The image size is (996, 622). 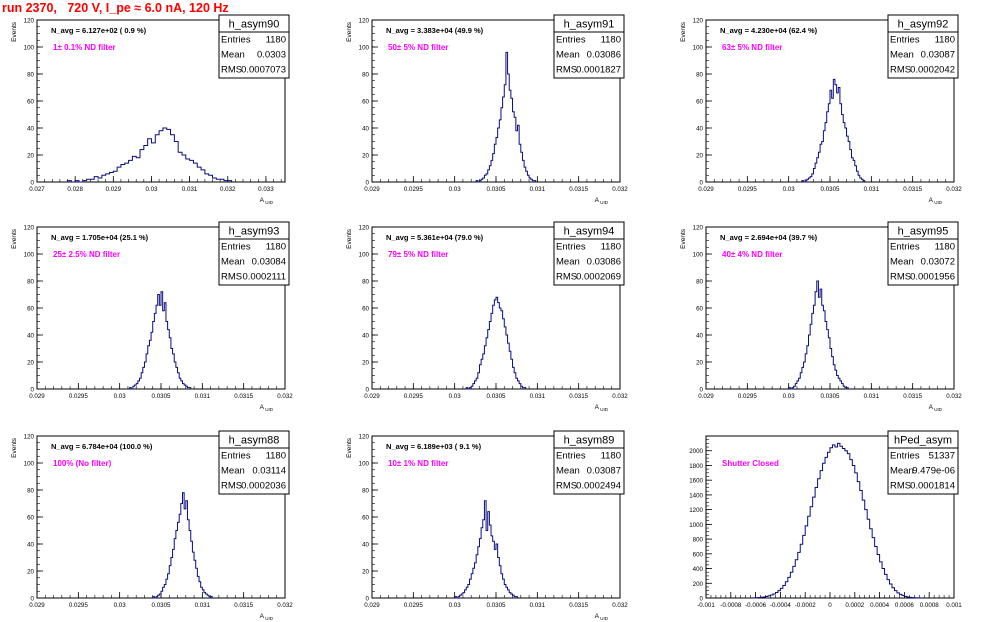 I want to click on y-tick-label: 1200, so click(x=696, y=510).